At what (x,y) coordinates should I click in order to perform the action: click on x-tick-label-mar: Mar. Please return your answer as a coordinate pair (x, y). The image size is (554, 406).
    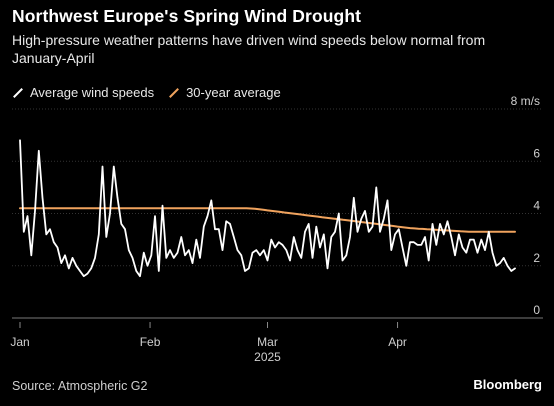
    Looking at the image, I should click on (267, 342).